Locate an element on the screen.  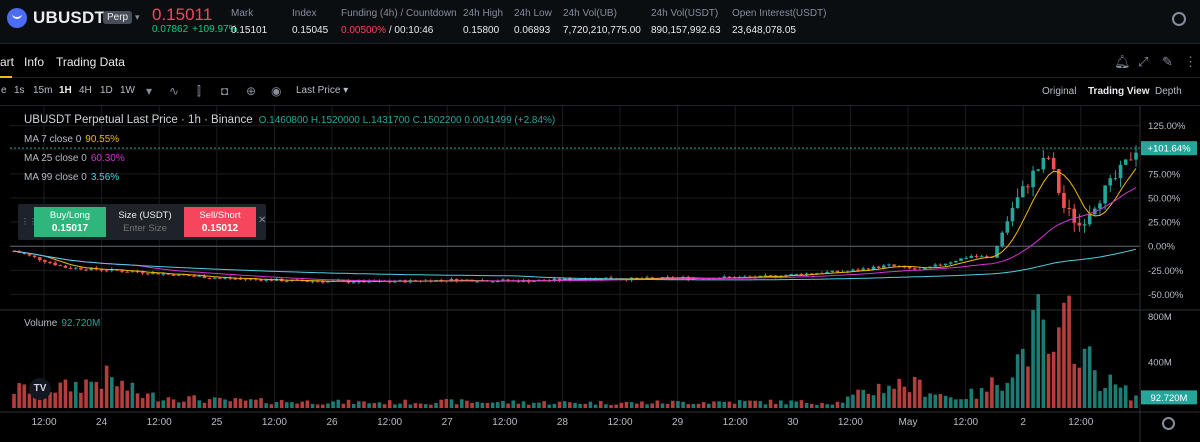
stat-value: 23,648,078.05 is located at coordinates (764, 30).